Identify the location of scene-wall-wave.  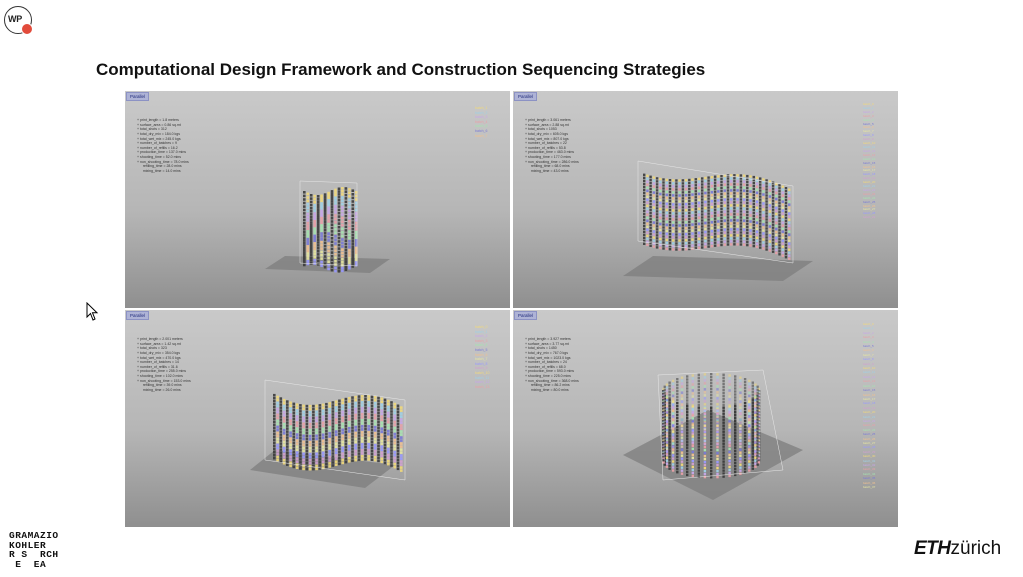
(328, 433).